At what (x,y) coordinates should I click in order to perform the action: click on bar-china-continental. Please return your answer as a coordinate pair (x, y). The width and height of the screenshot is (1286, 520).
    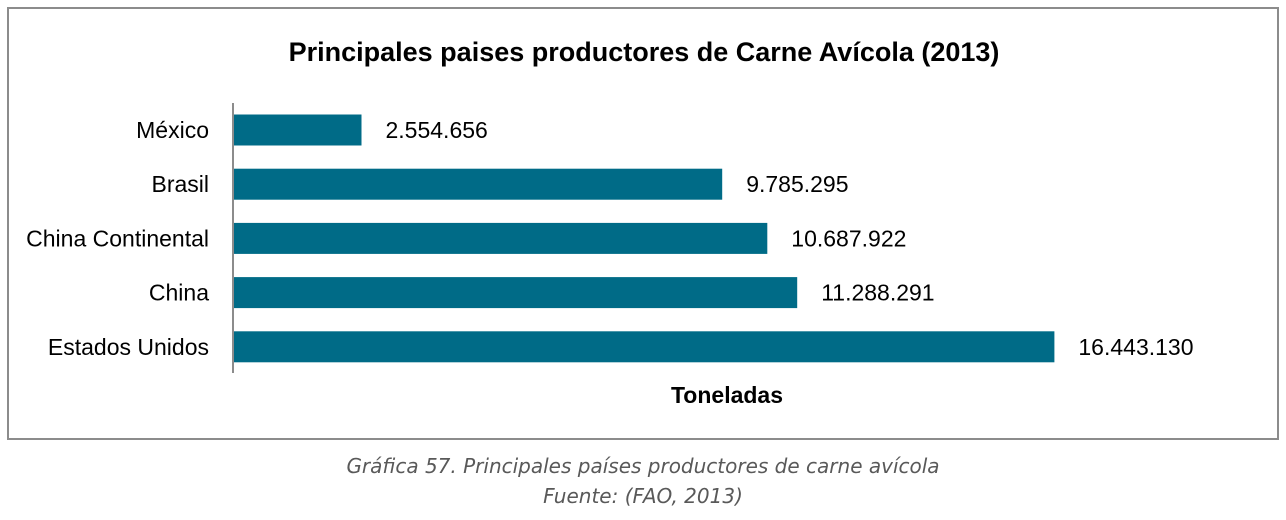
    Looking at the image, I should click on (501, 238).